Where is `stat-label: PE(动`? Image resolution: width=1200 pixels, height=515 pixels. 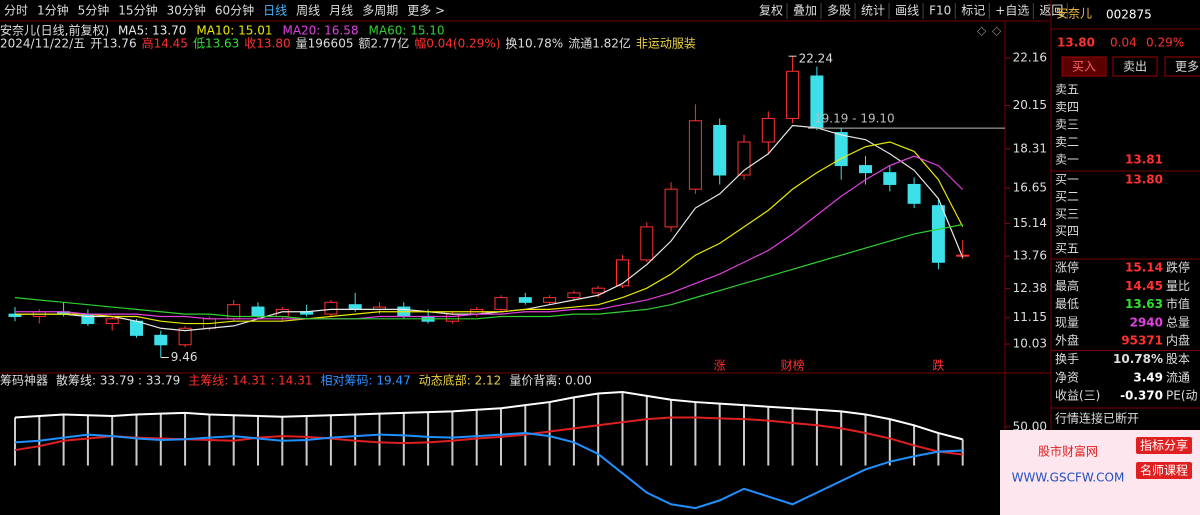
stat-label: PE(动 is located at coordinates (1182, 396).